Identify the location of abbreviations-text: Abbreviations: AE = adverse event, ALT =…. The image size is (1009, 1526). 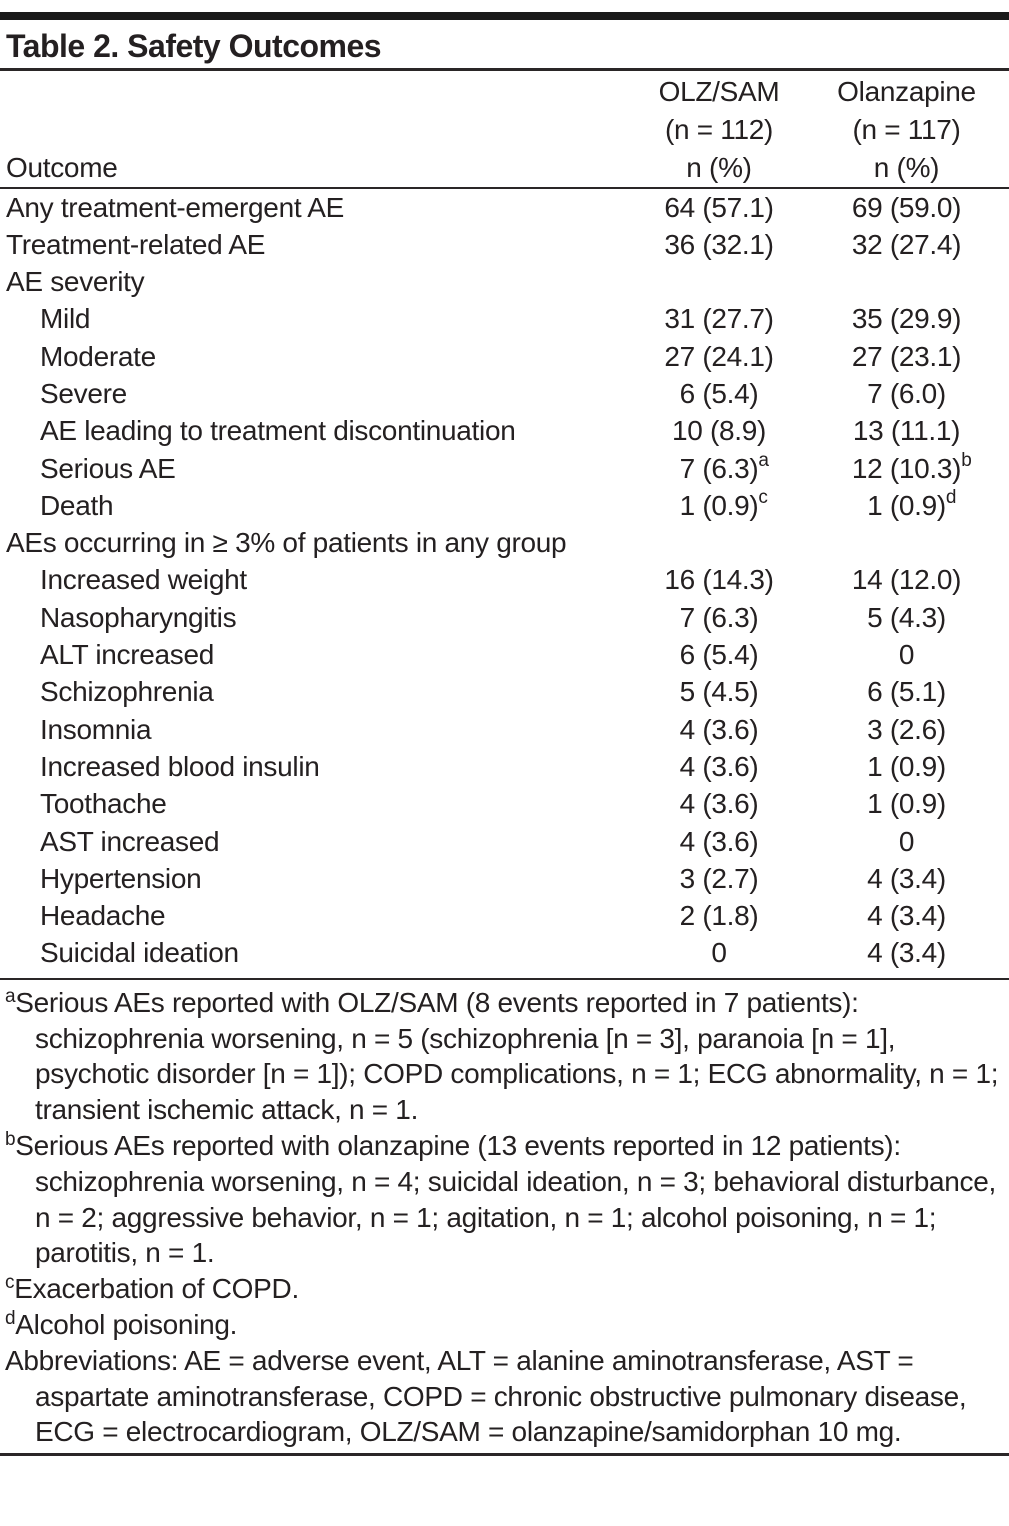
(486, 1396).